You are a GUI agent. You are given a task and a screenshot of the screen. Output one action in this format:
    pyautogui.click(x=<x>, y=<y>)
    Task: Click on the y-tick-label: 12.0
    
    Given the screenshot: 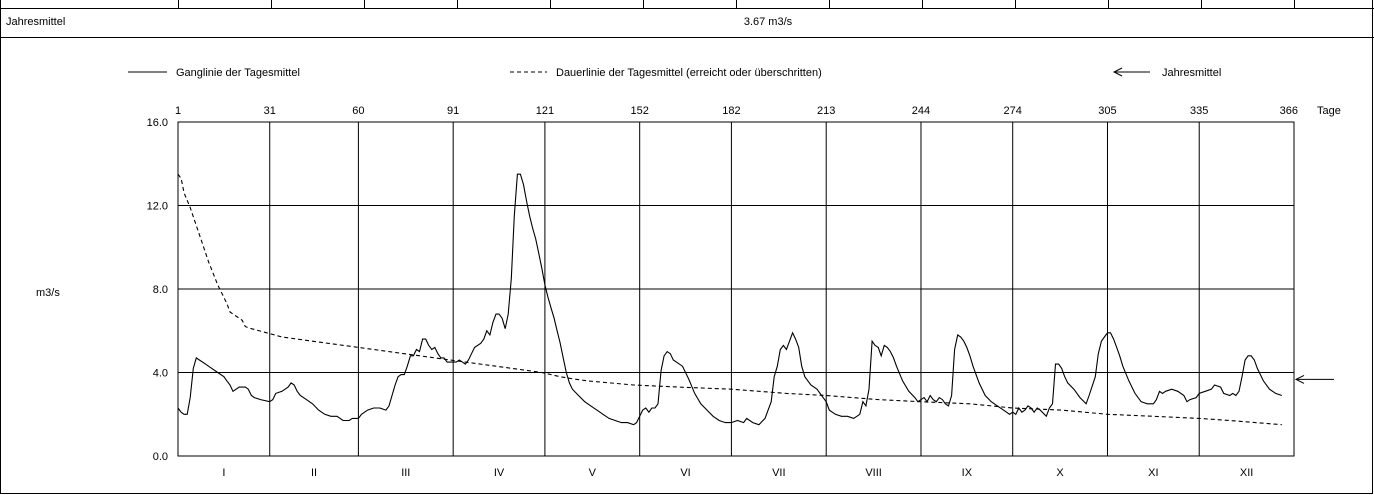 What is the action you would take?
    pyautogui.click(x=157, y=207)
    